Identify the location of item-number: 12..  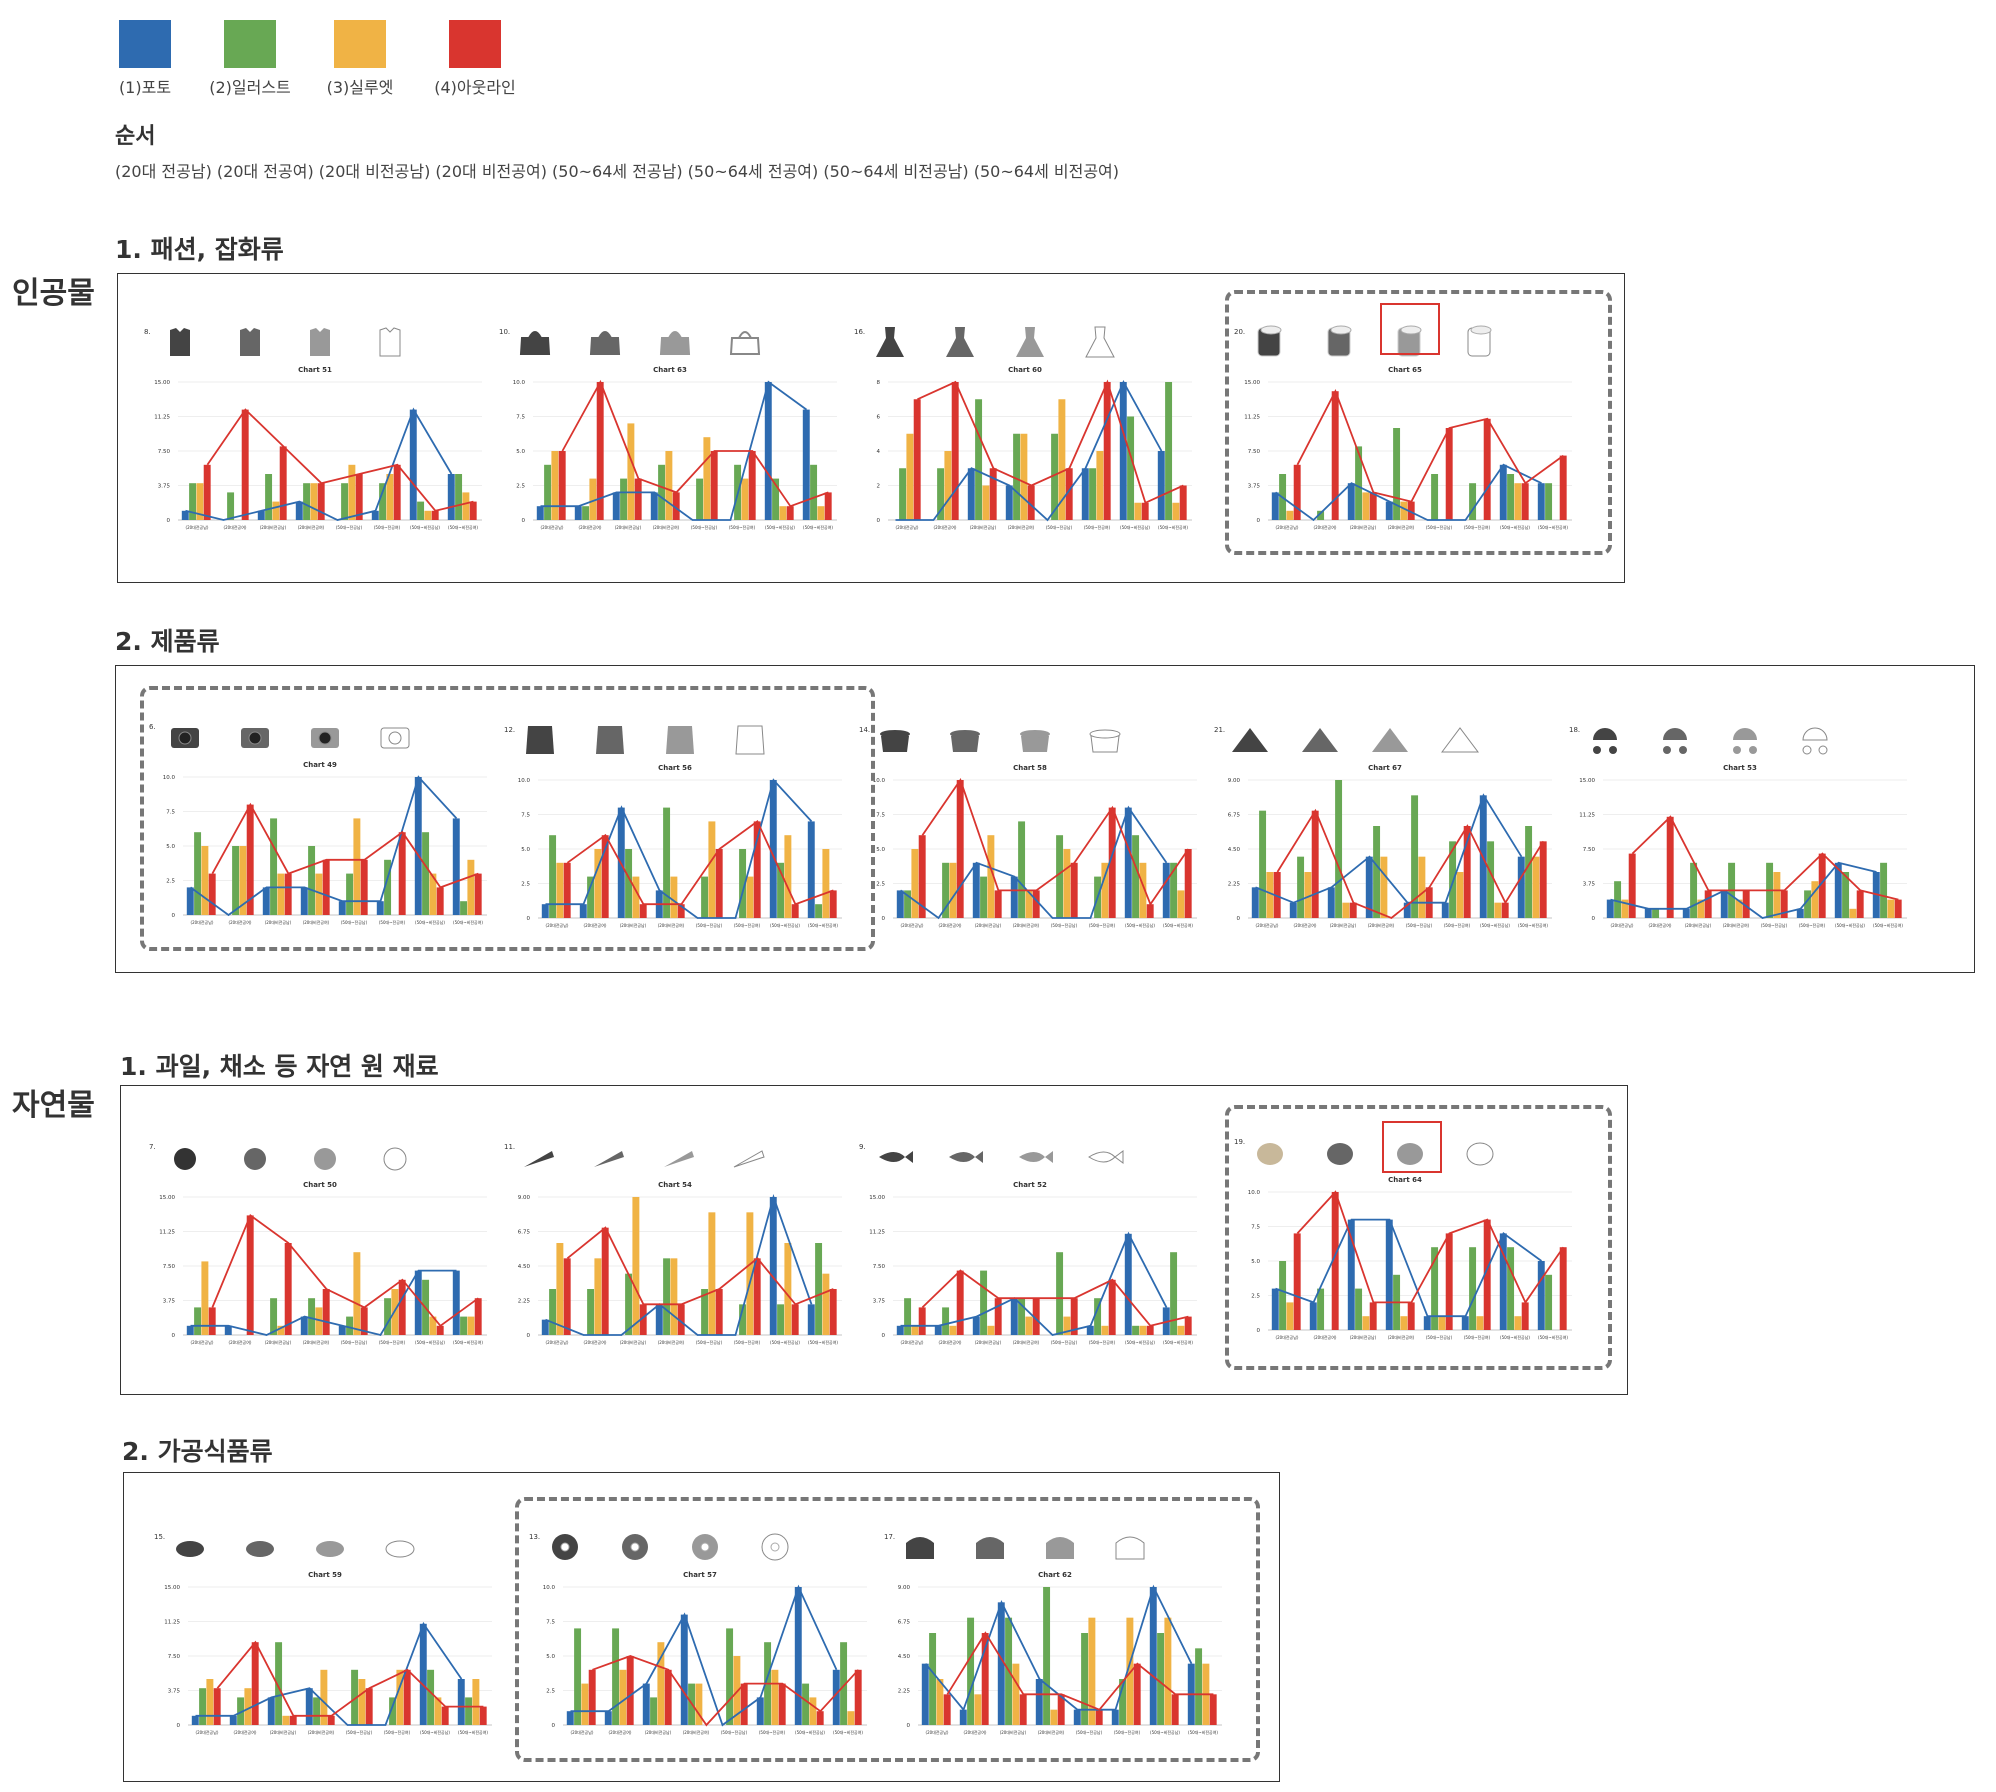
(509, 730).